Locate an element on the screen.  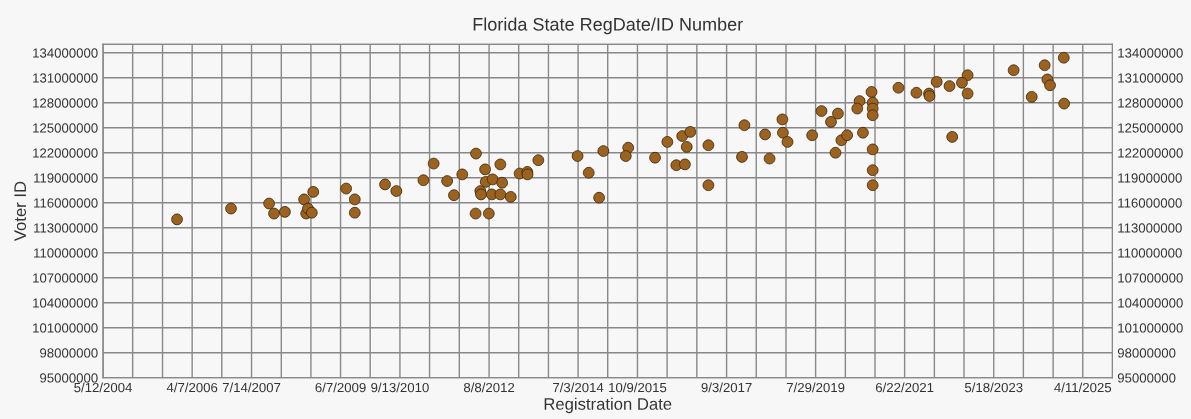
y2-tick-label: 125000000 is located at coordinates (1150, 128).